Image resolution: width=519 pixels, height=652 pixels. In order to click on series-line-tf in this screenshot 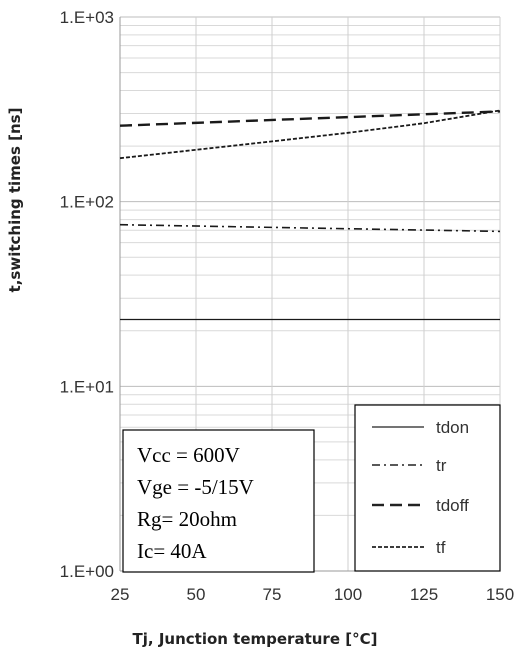, I will do `click(310, 134)`.